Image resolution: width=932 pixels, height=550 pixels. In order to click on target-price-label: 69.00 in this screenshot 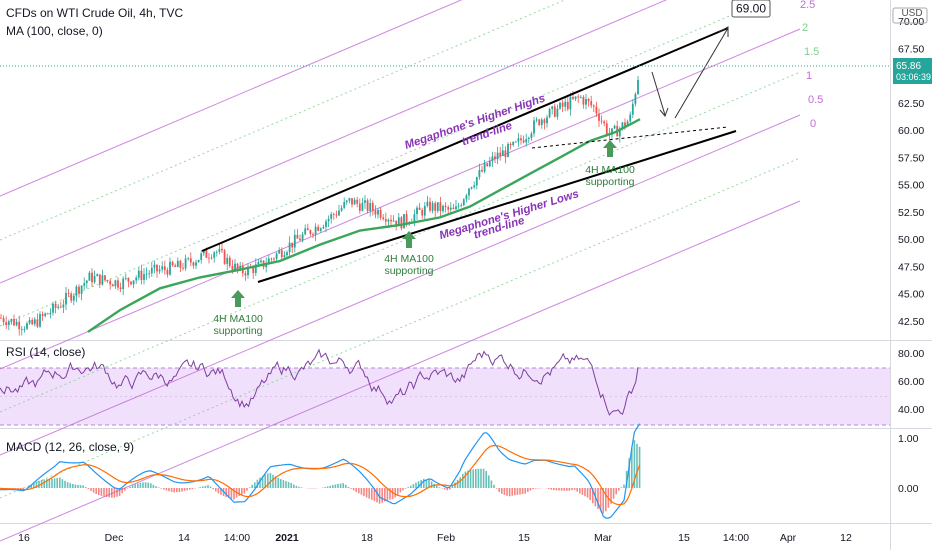, I will do `click(751, 9)`.